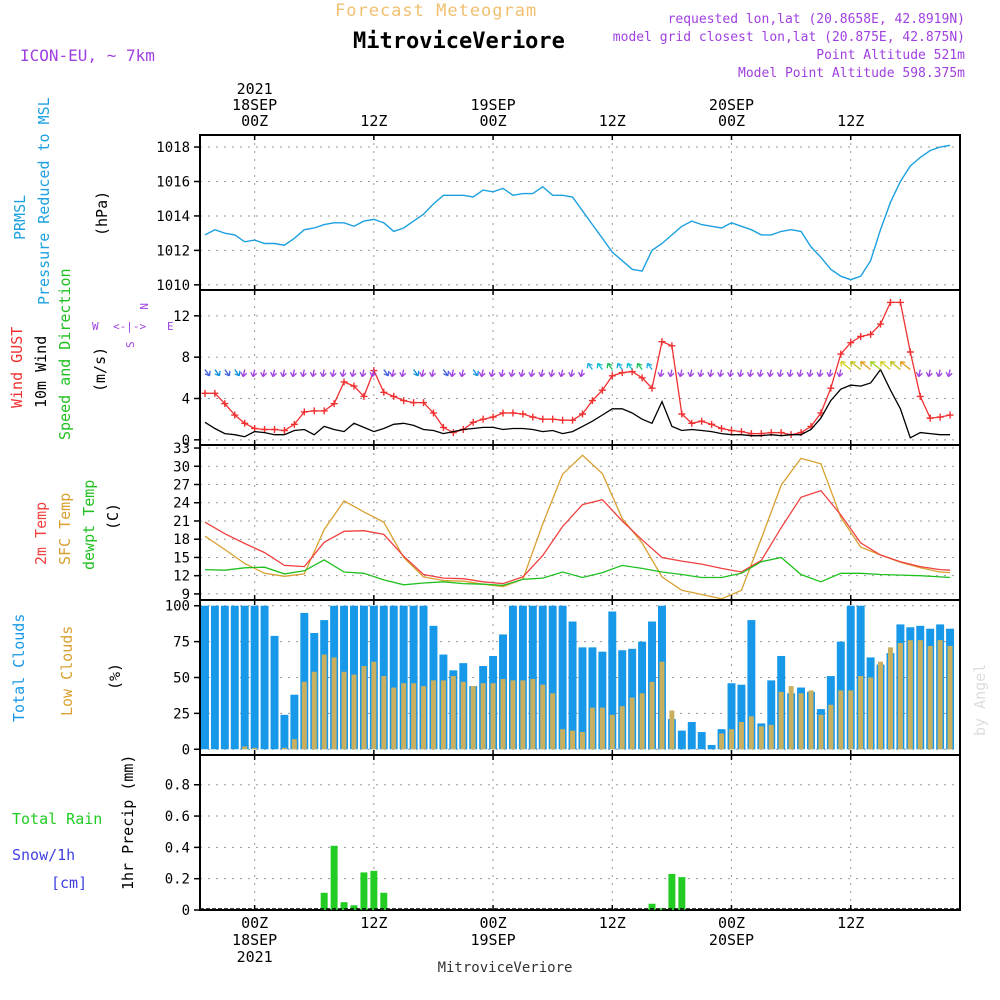  Describe the element at coordinates (181, 486) in the screenshot. I see `y-tick-label: 27` at that location.